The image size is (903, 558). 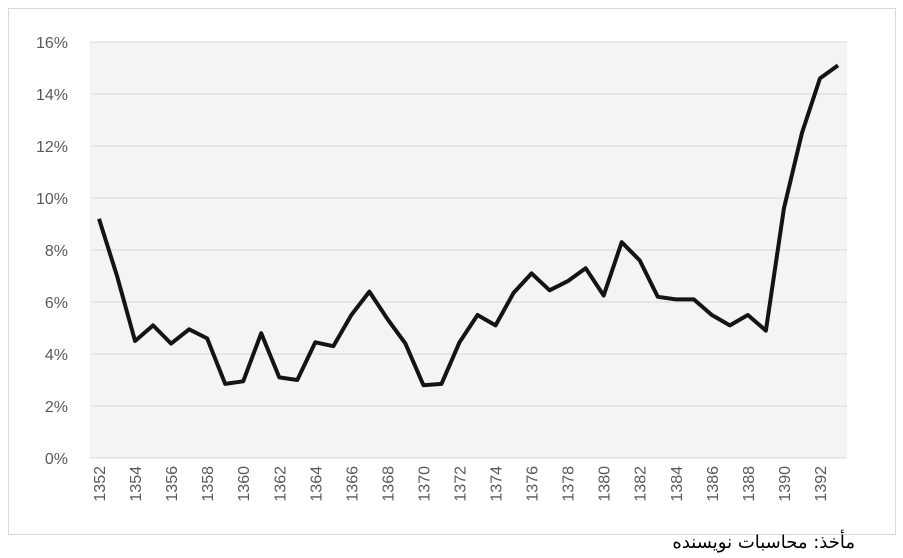 What do you see at coordinates (52, 43) in the screenshot?
I see `y-tick-label: 16%` at bounding box center [52, 43].